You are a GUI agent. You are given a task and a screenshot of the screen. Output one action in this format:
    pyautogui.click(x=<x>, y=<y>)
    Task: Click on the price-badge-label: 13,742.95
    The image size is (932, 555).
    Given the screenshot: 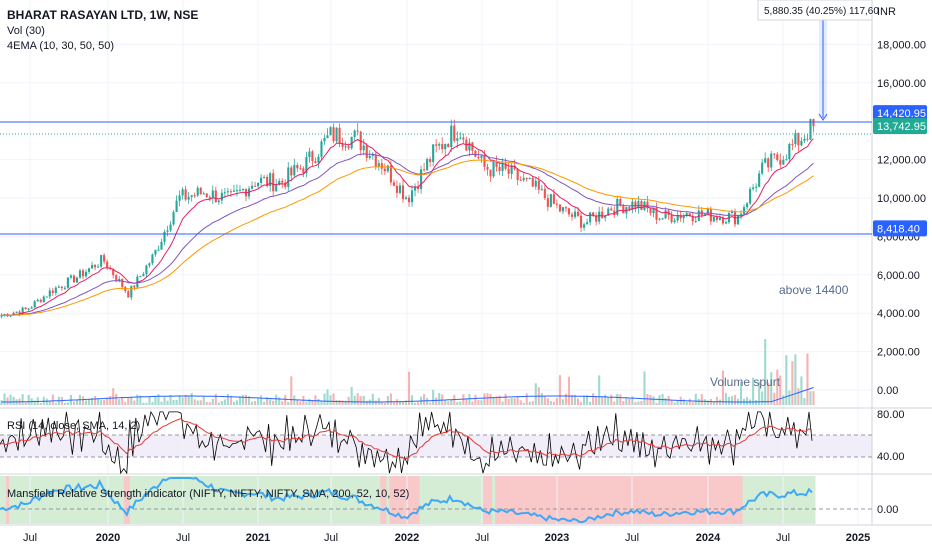 What is the action you would take?
    pyautogui.click(x=901, y=127)
    